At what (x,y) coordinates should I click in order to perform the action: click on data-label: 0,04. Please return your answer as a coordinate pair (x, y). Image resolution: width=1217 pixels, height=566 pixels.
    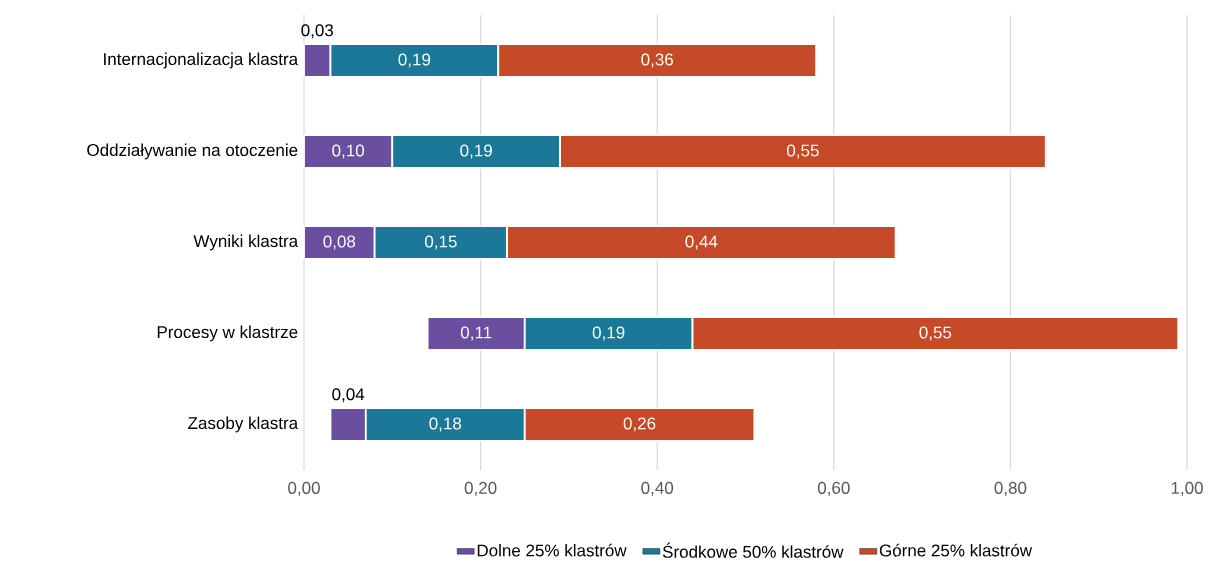
    Looking at the image, I should click on (348, 395).